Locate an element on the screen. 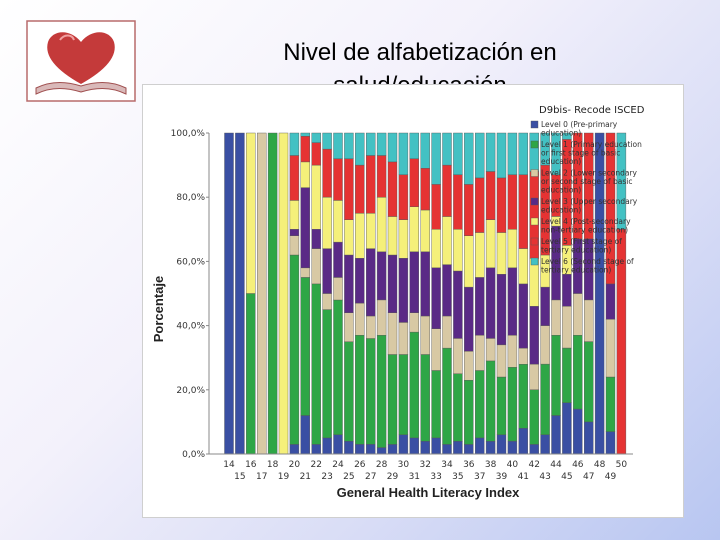 The height and width of the screenshot is (540, 720). x-tick-label: 15 is located at coordinates (239, 477).